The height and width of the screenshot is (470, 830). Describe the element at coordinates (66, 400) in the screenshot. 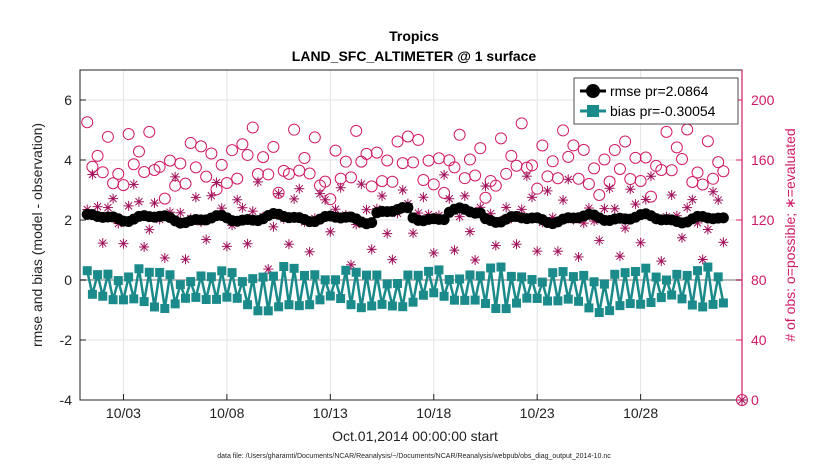

I see `y-tick-label: -4` at that location.